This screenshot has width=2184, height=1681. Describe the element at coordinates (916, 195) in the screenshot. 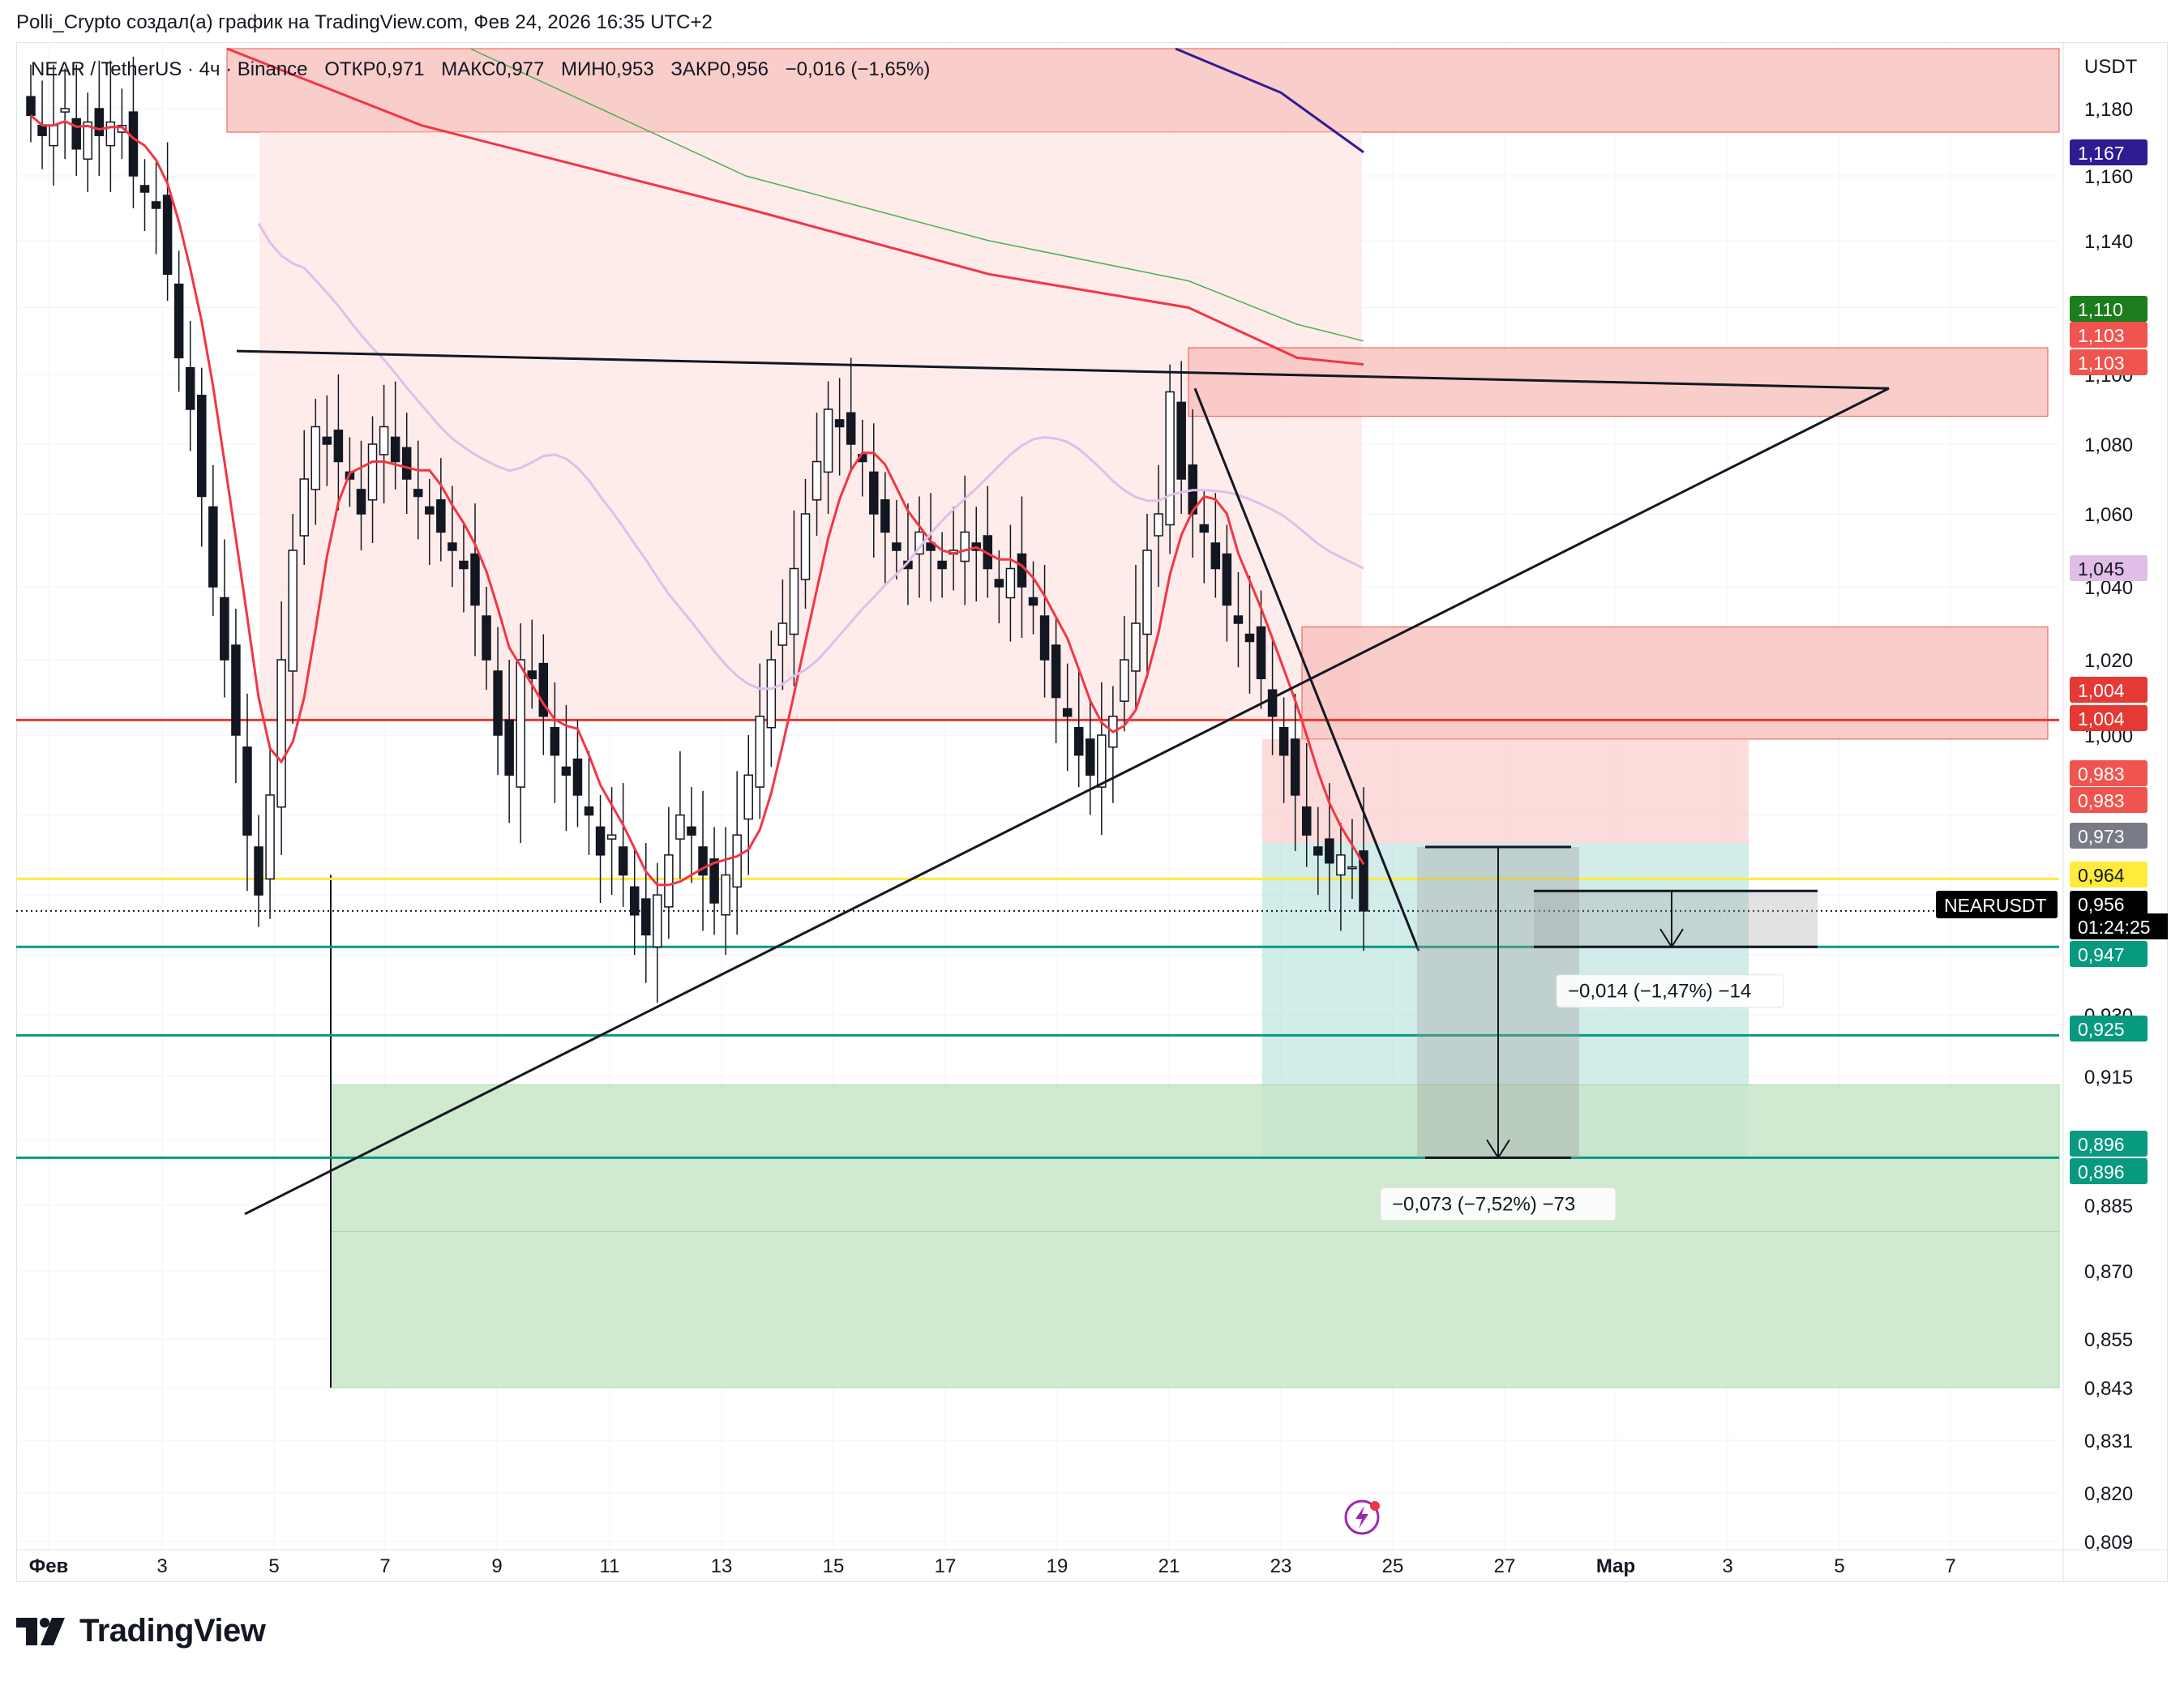

I see `ema-slow-green-line` at that location.